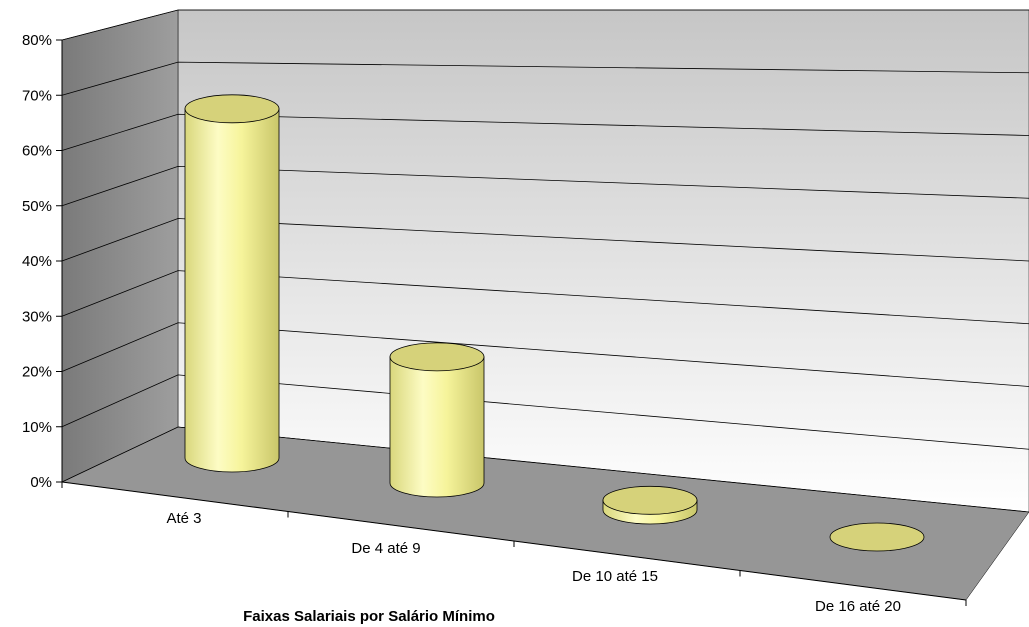 The width and height of the screenshot is (1029, 627). I want to click on y-tick-label: 80%, so click(37, 40).